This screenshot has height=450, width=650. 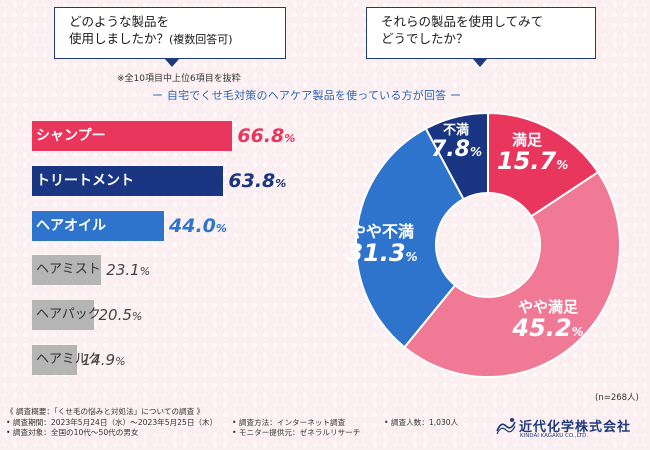 I want to click on bar-value-number: 63.8, so click(x=252, y=180).